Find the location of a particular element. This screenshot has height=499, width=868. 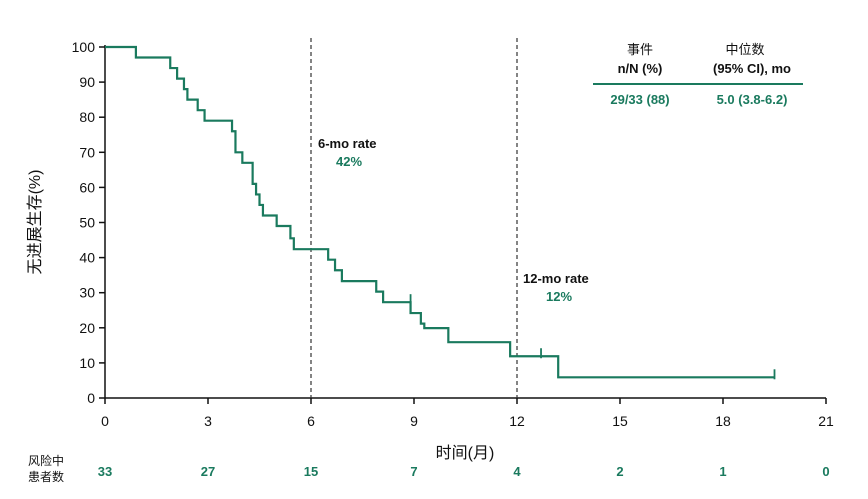

y-tick-label: 70 is located at coordinates (87, 152).